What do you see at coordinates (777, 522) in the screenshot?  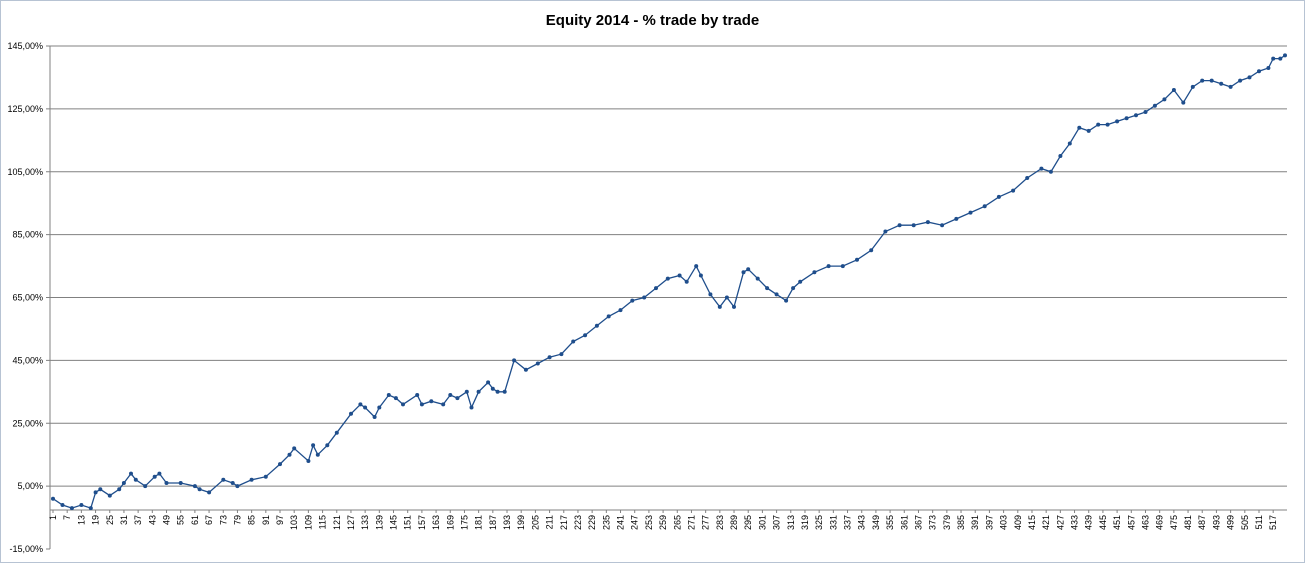 I see `x-tick-label: 307` at bounding box center [777, 522].